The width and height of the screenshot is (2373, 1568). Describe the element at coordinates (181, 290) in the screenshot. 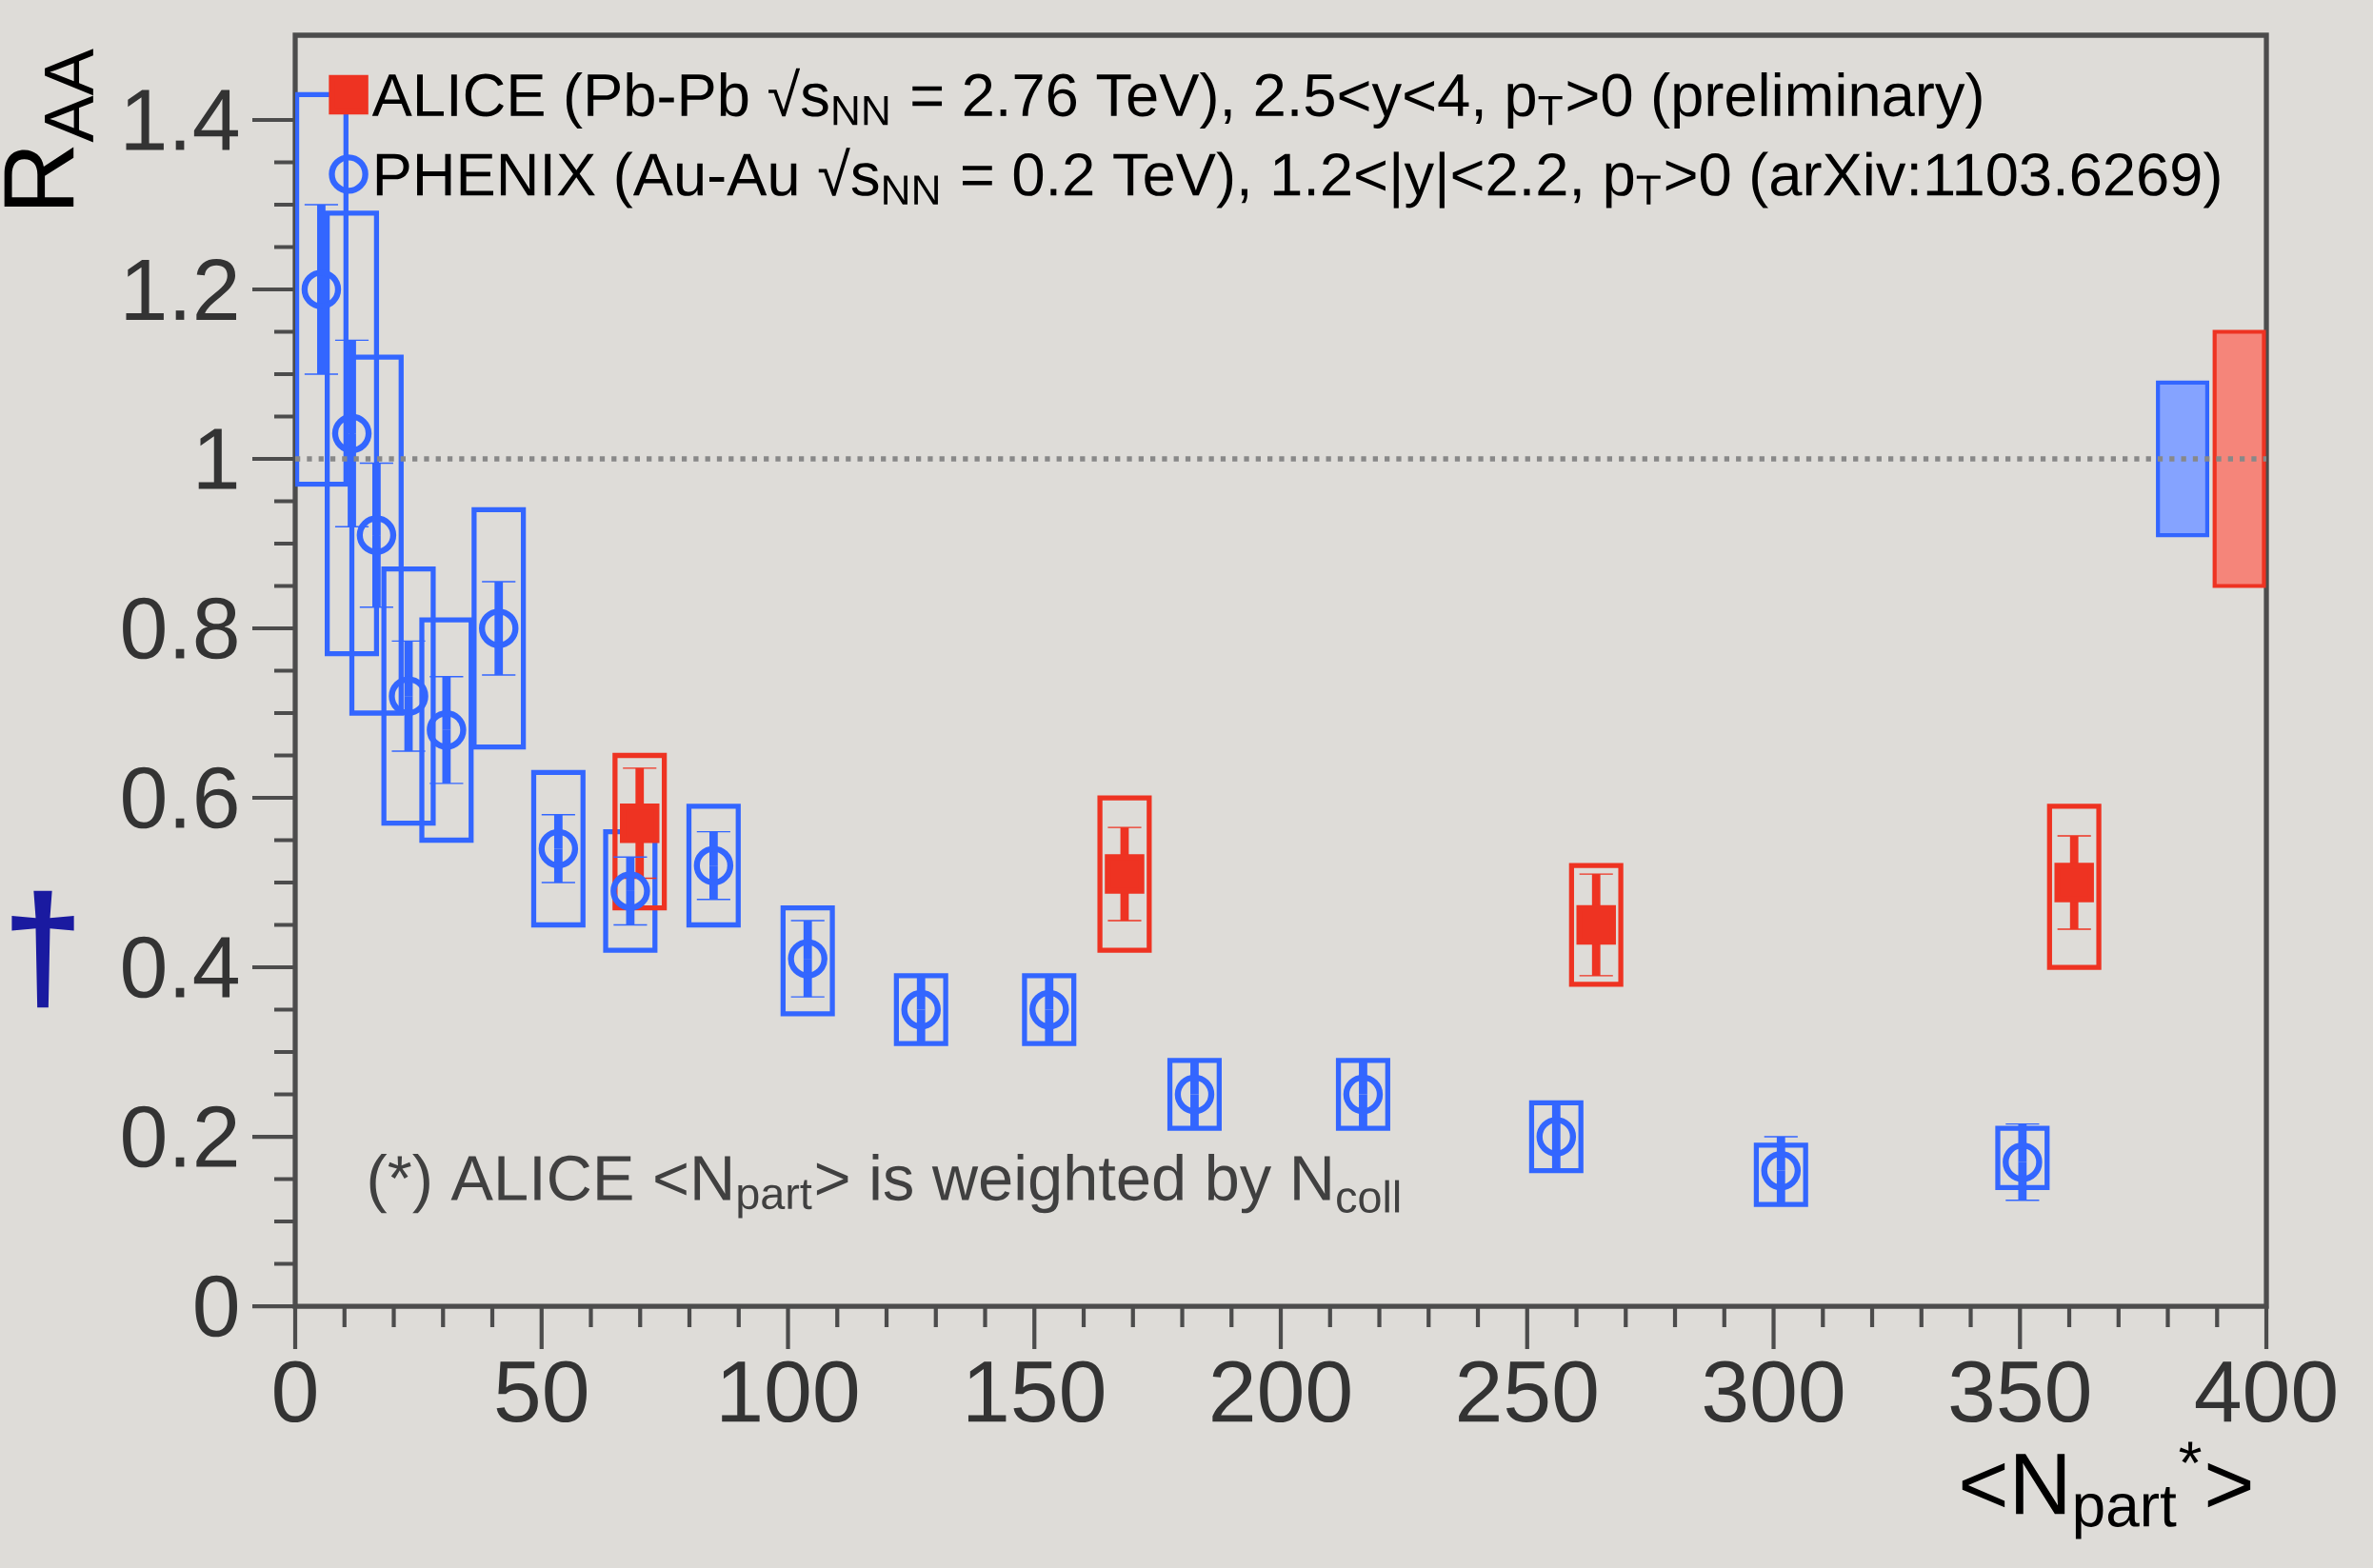

I see `y-tick-label: 1.2` at that location.